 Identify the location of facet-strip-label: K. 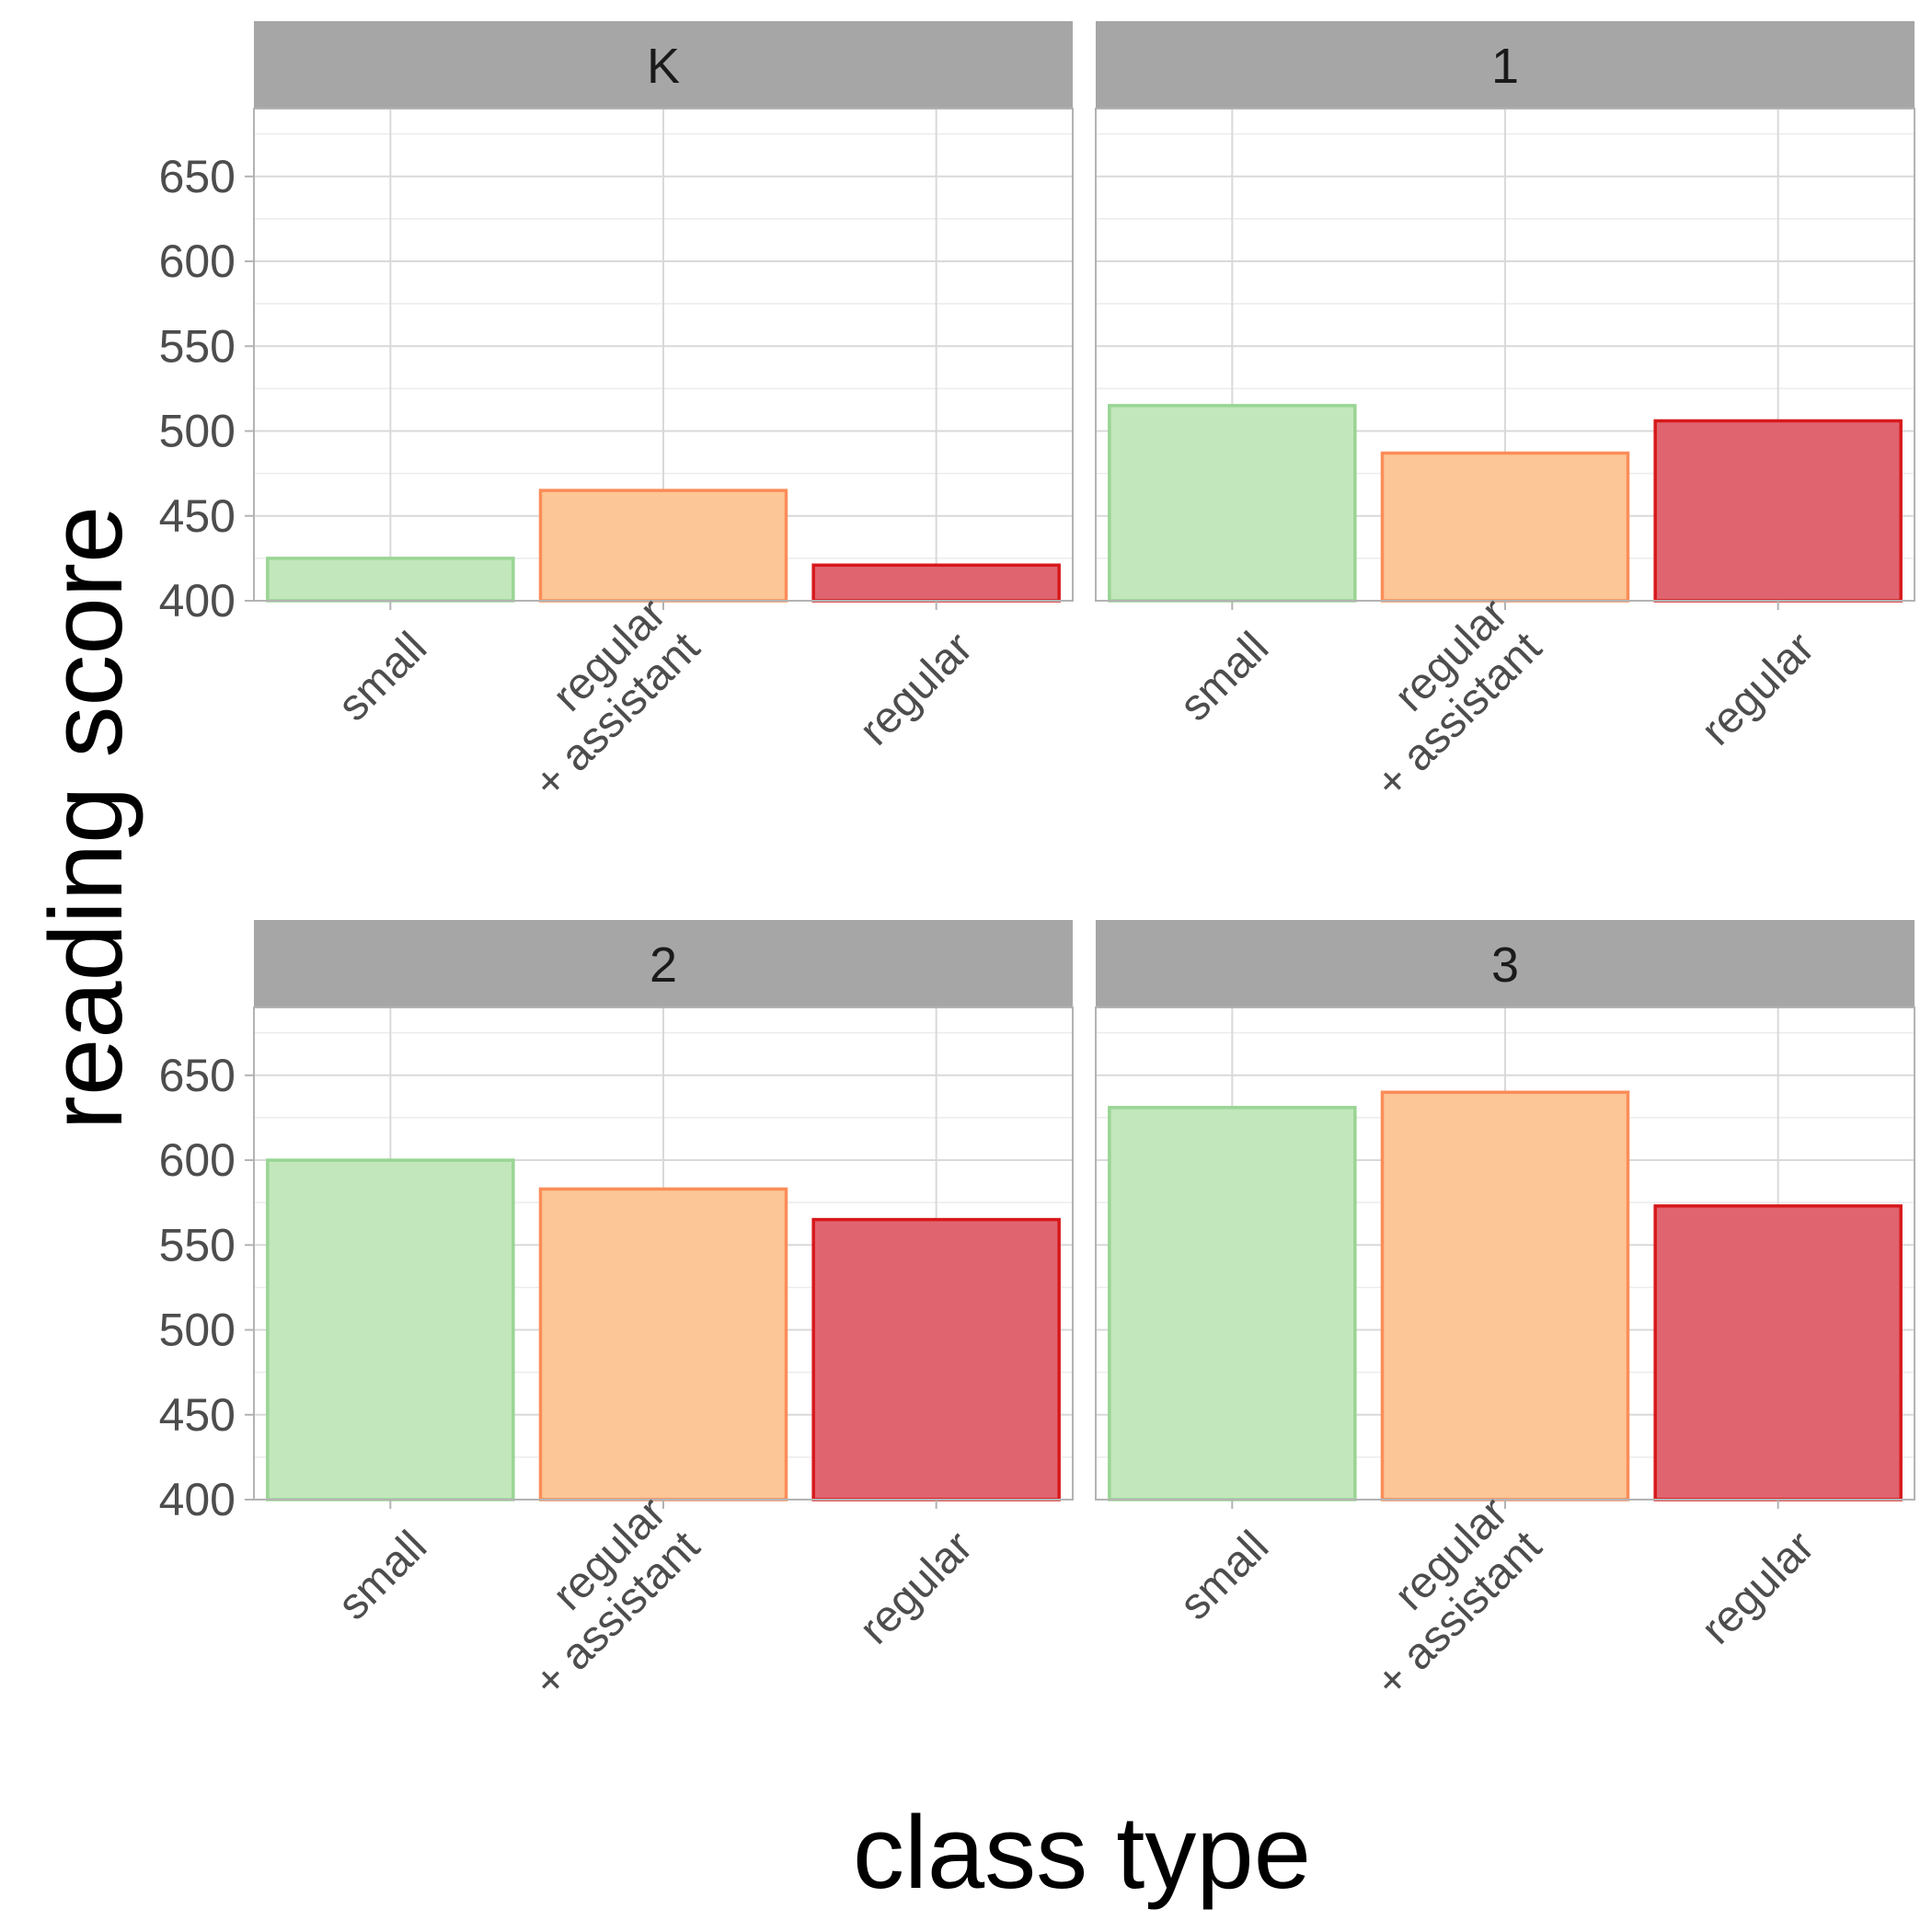
(663, 66).